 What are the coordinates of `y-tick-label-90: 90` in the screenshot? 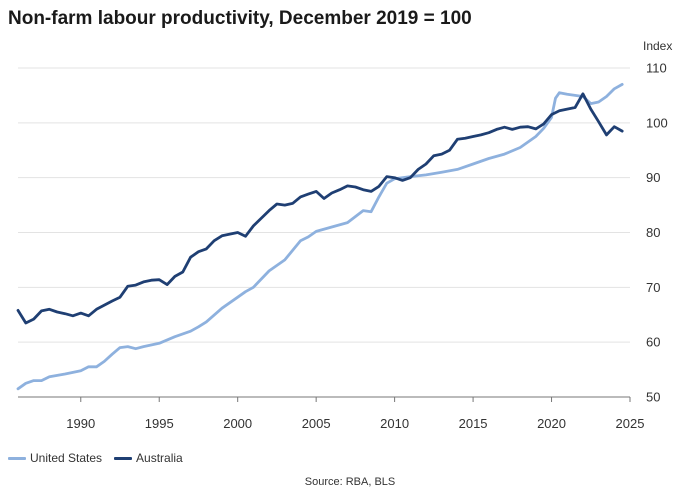 It's located at (653, 177).